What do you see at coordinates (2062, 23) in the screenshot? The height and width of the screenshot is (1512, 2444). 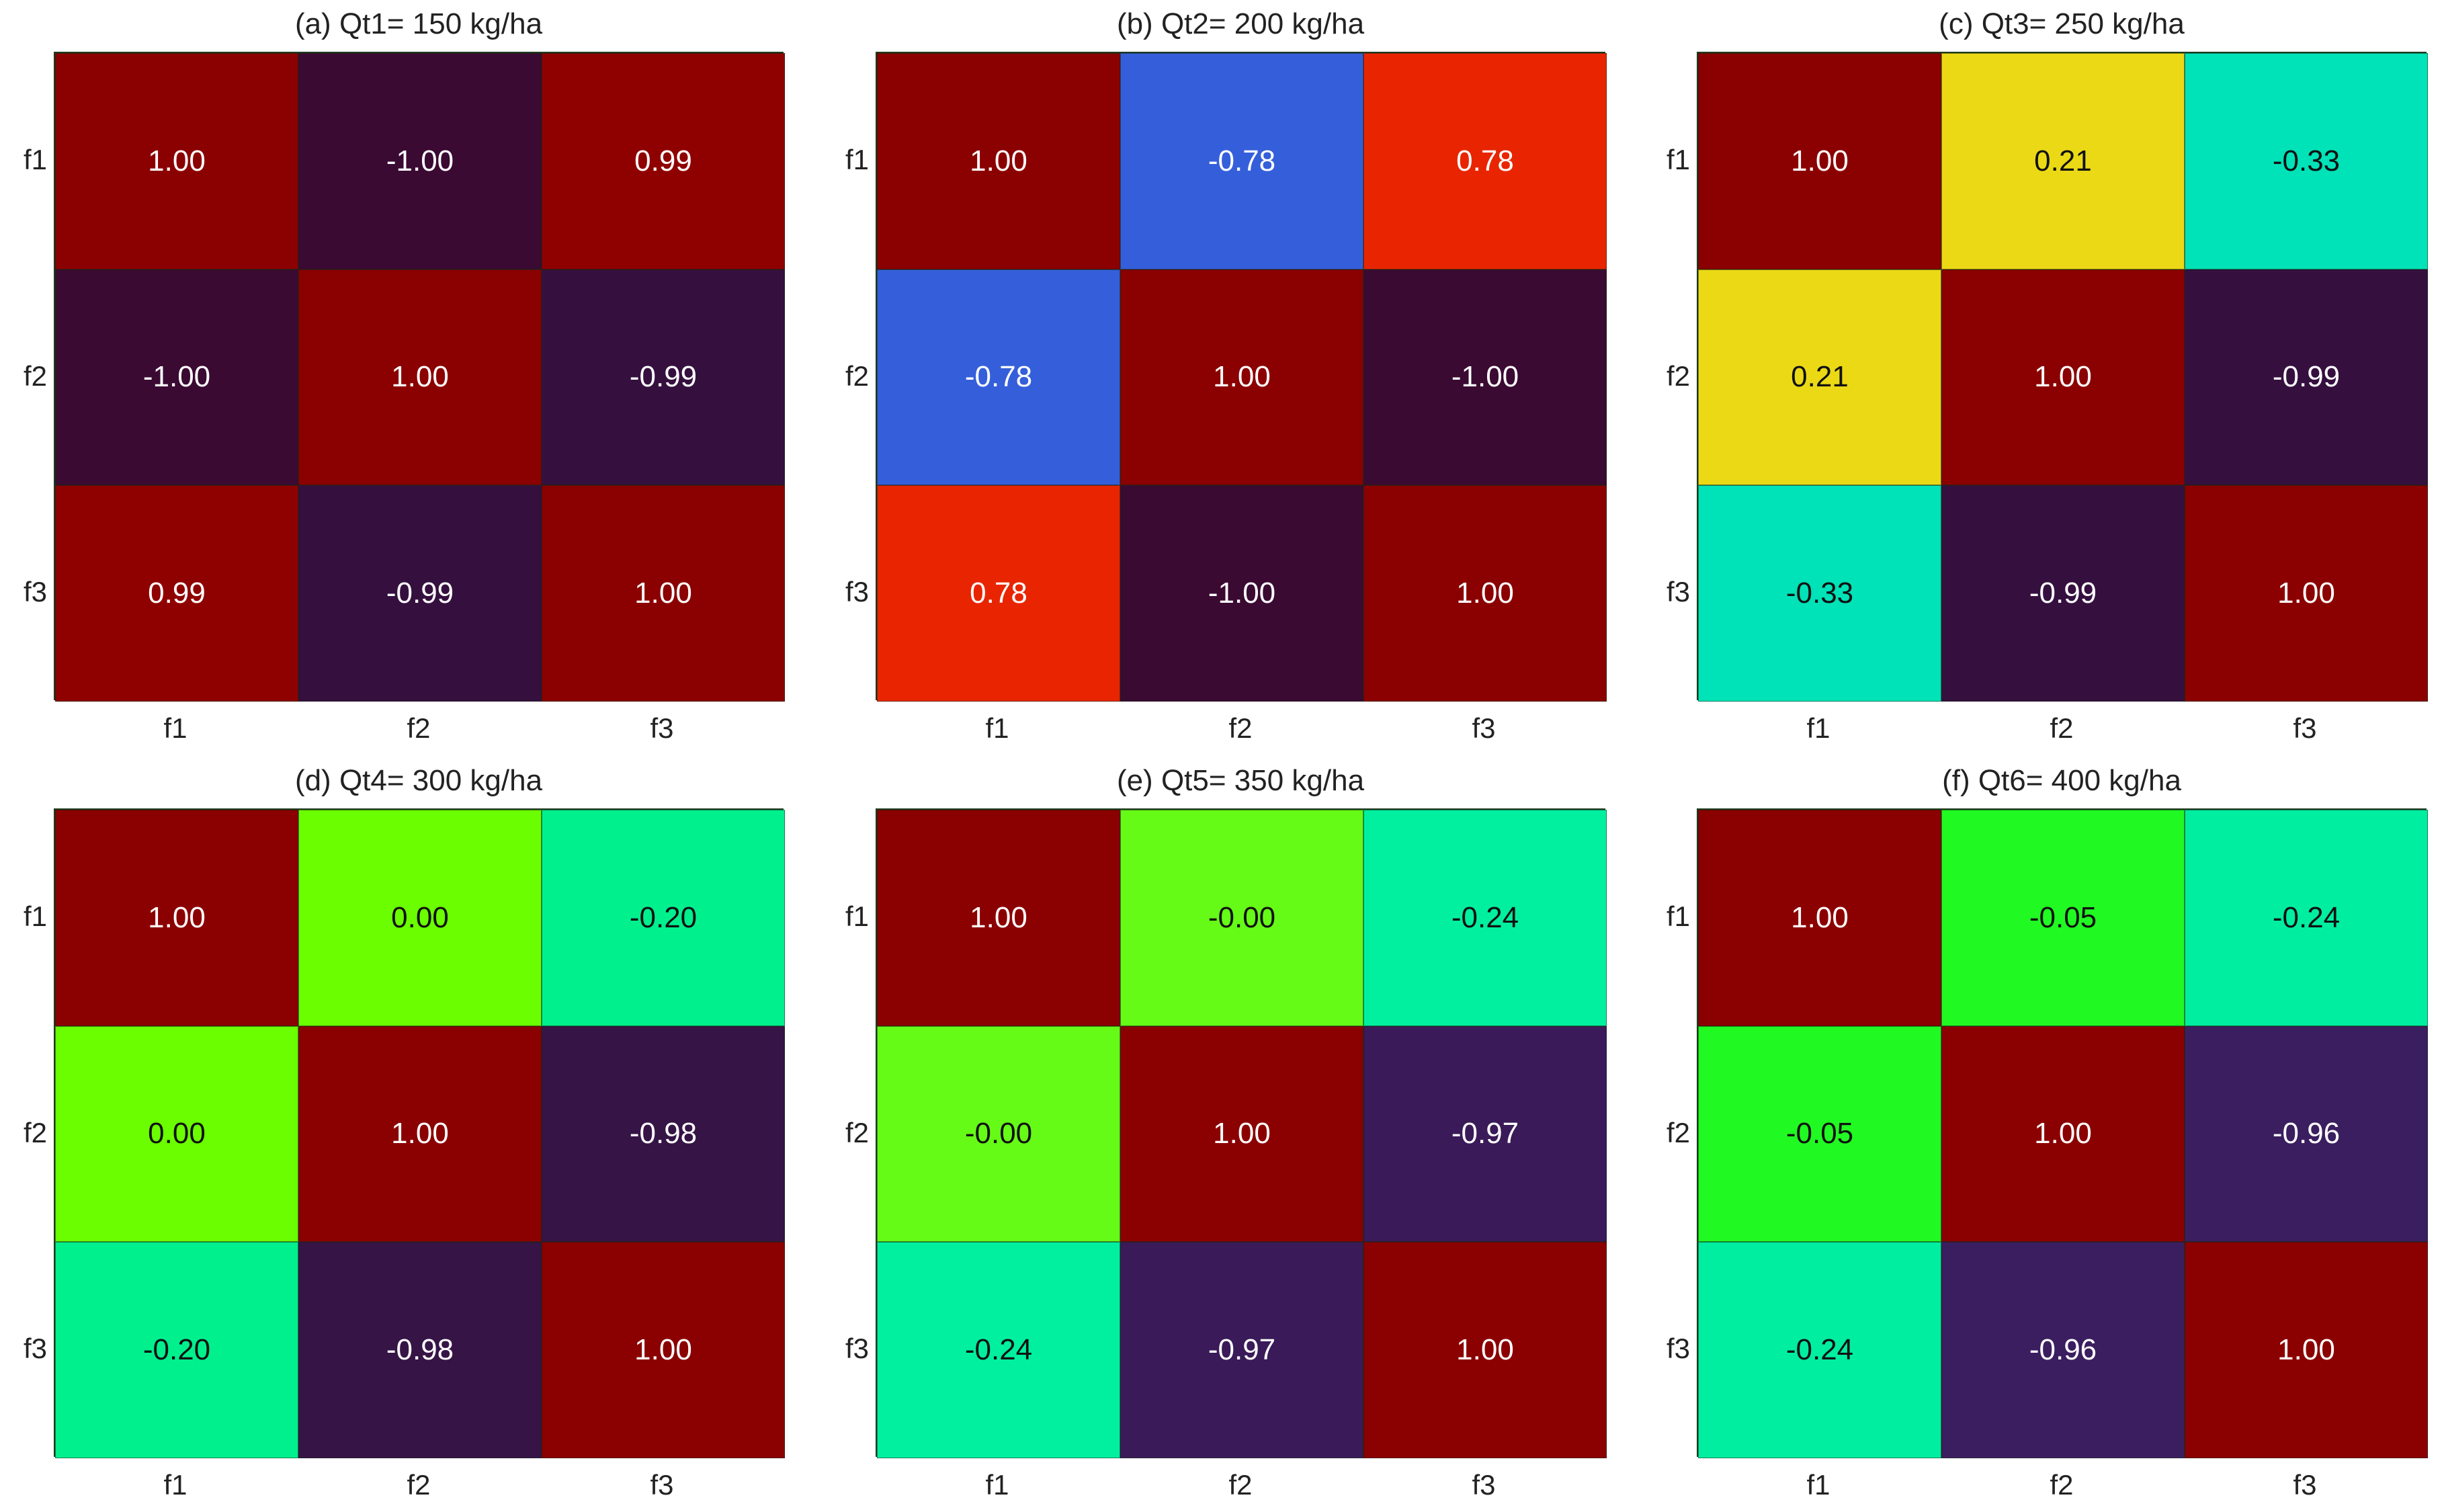 I see `panel-title: (c) Qt3= 250 kg/ha` at bounding box center [2062, 23].